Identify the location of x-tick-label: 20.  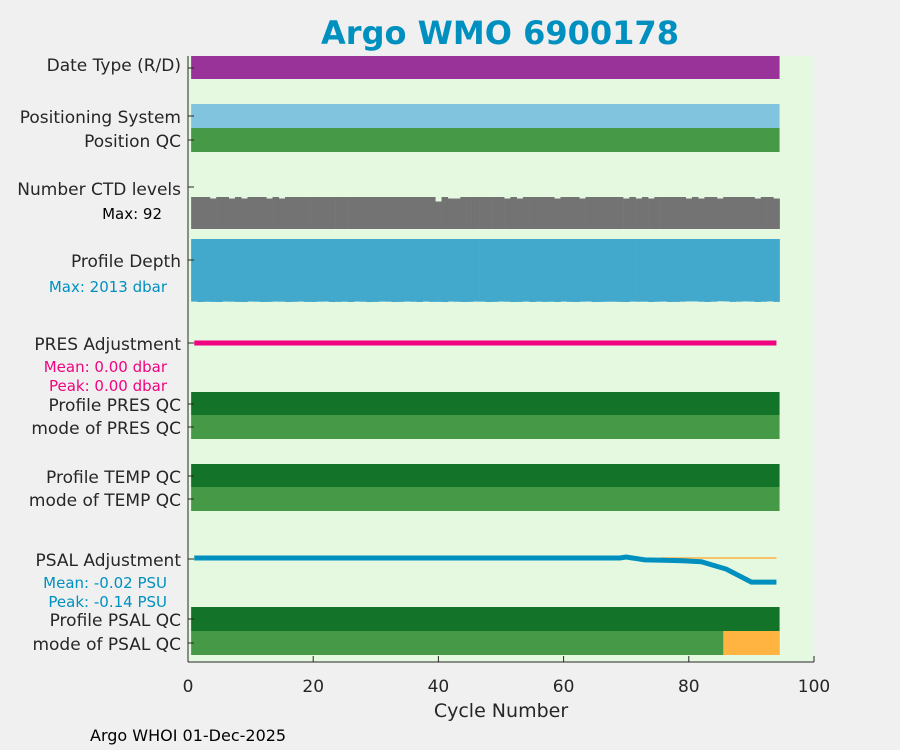
(313, 687).